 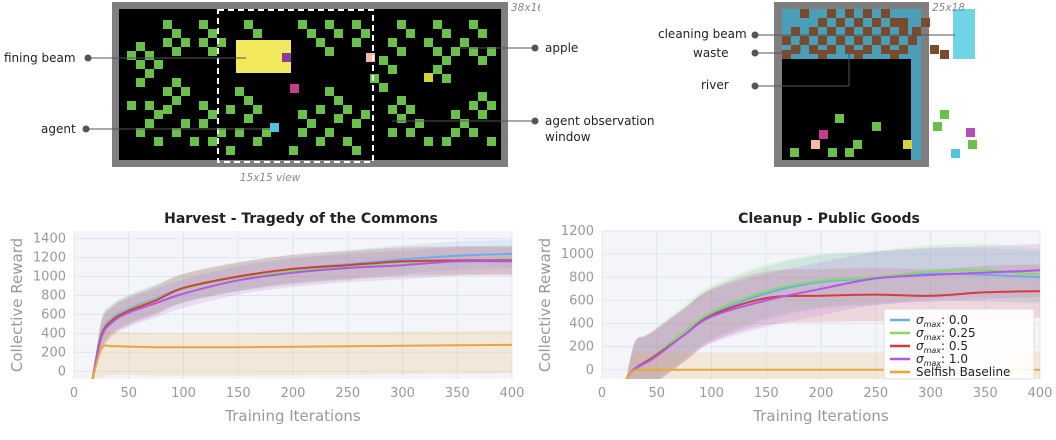 I want to click on cleanup-agent-yellow, so click(x=907, y=144).